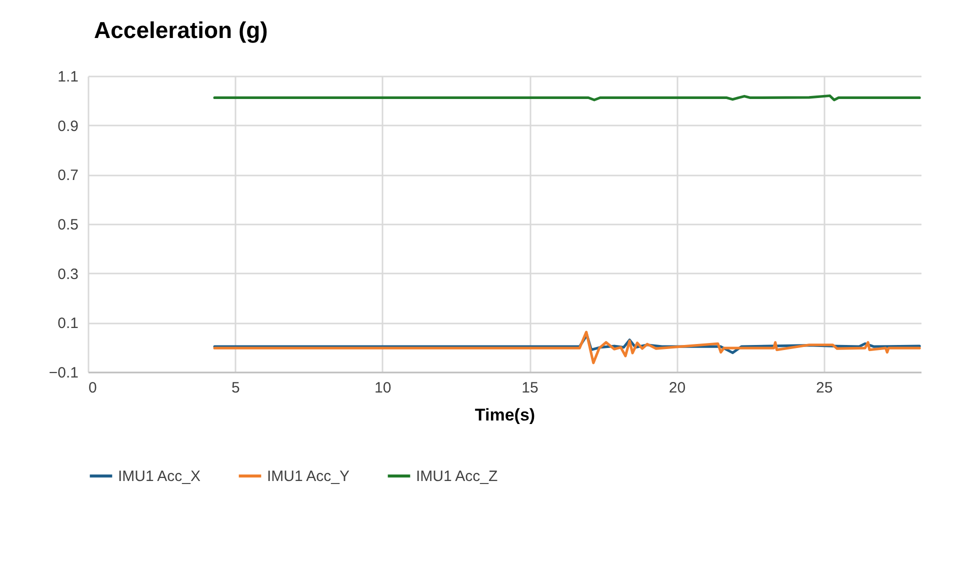 This screenshot has width=964, height=579. Describe the element at coordinates (236, 388) in the screenshot. I see `x-tick-label: 5` at that location.